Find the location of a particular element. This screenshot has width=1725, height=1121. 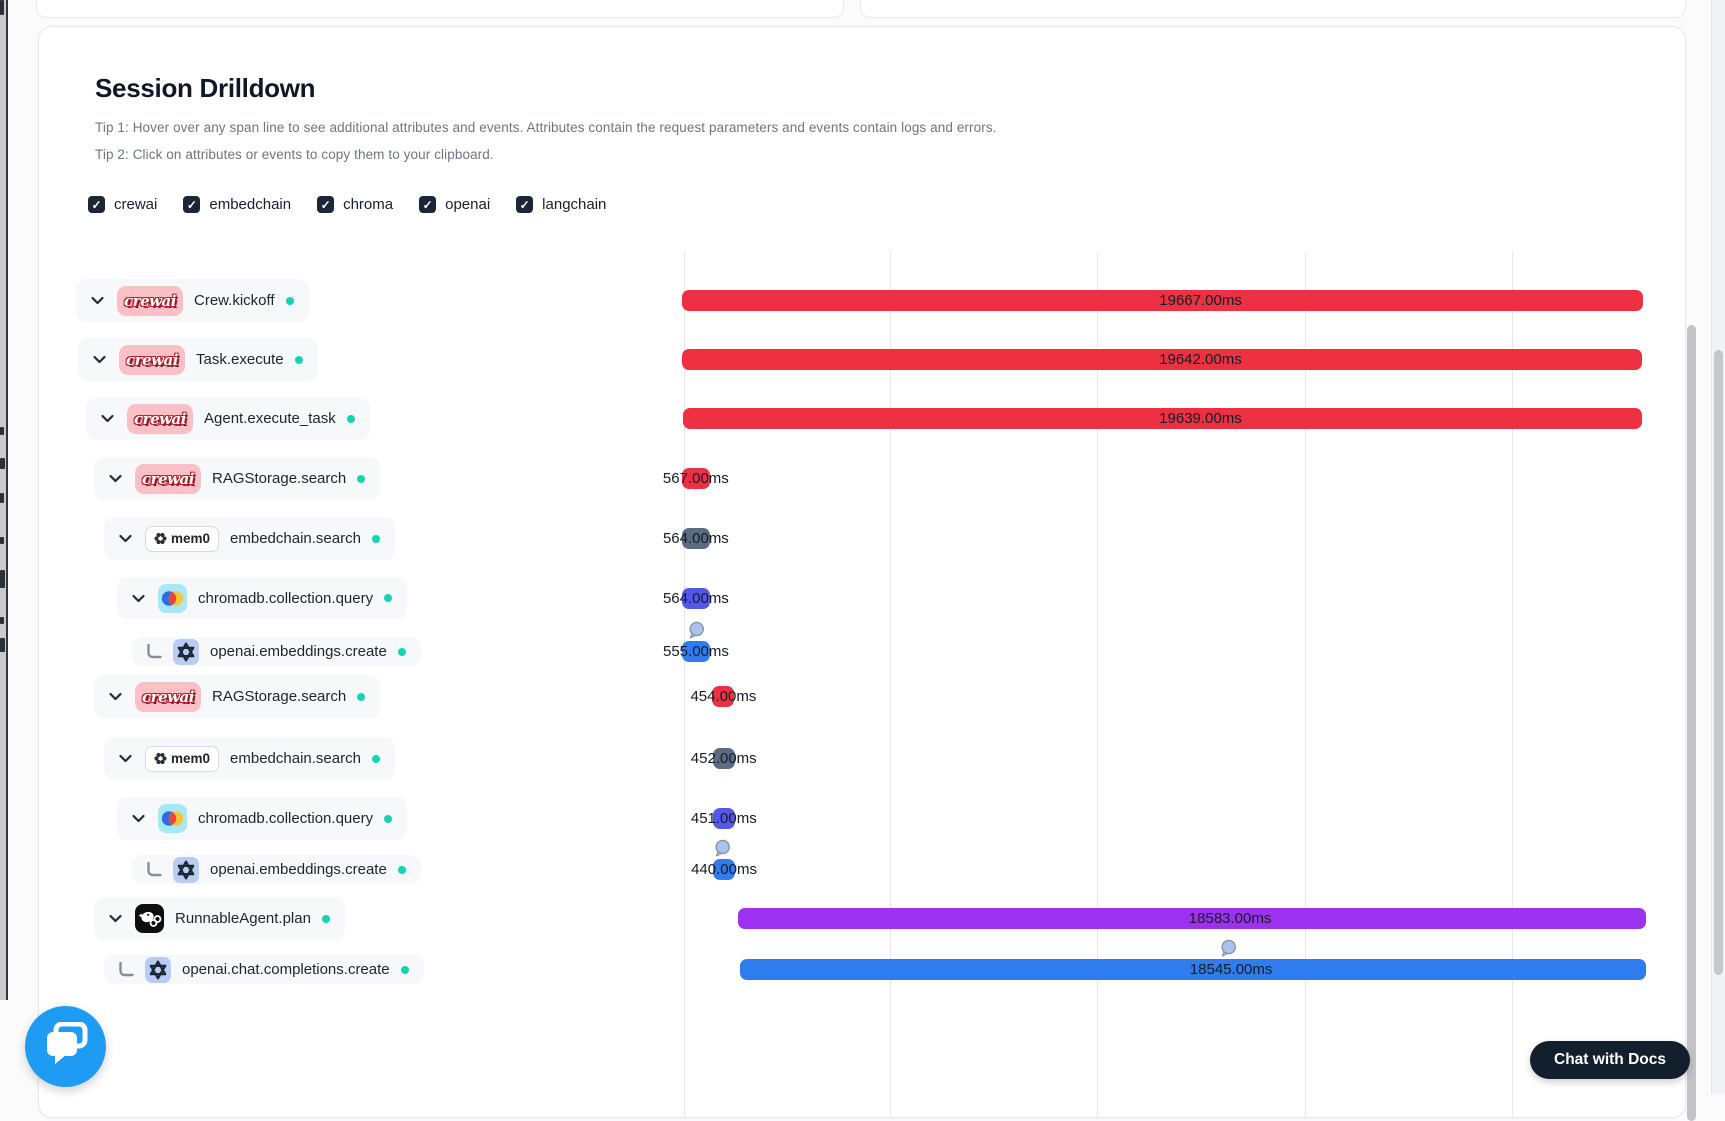

span-name: embedchain.search is located at coordinates (295, 538).